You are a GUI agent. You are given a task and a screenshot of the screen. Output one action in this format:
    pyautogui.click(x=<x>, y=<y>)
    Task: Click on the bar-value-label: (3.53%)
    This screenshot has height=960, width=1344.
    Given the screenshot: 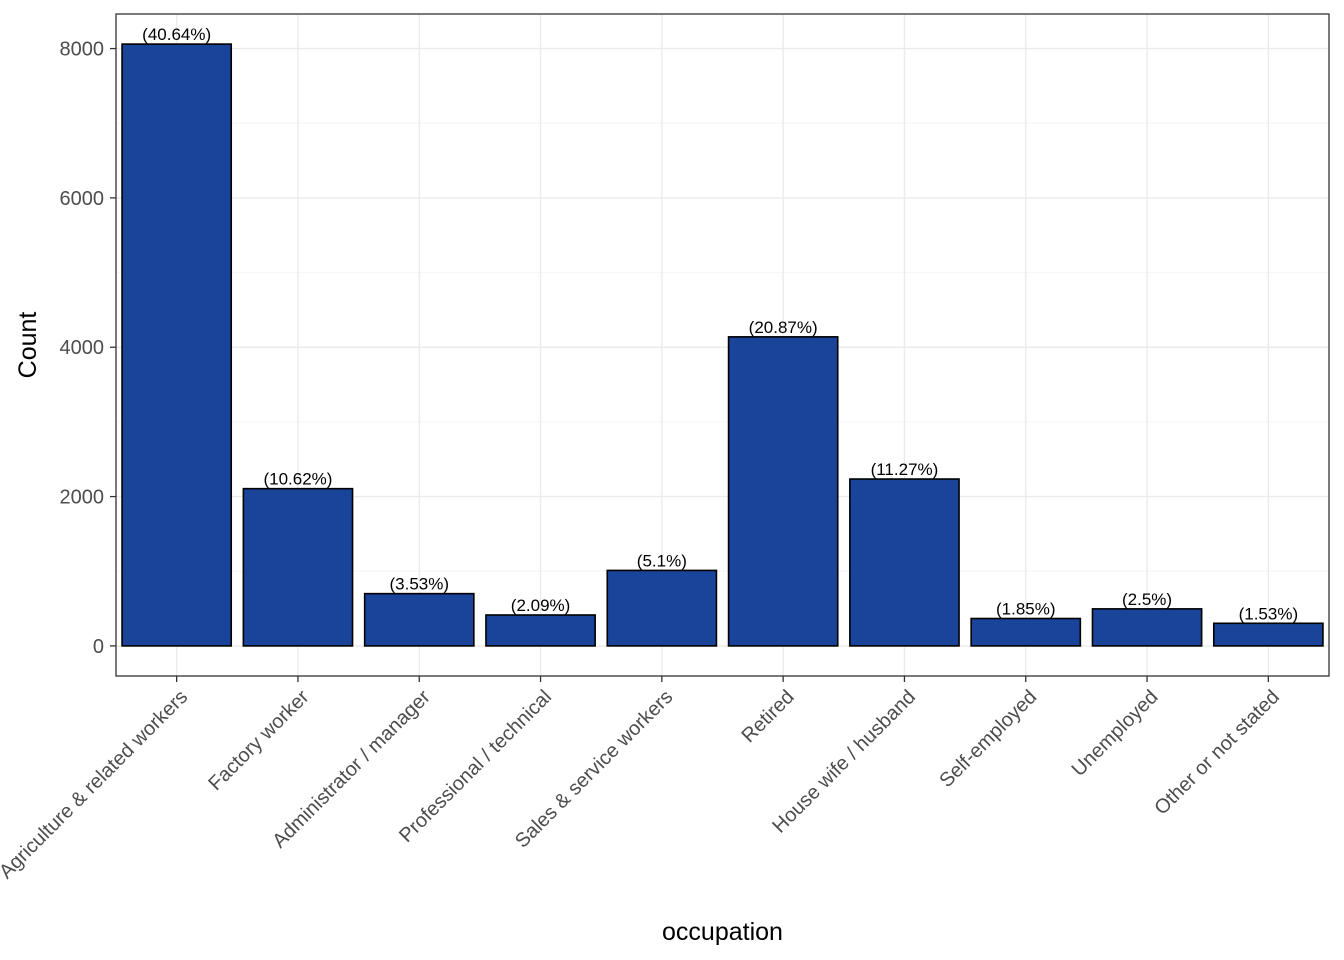 What is the action you would take?
    pyautogui.click(x=419, y=584)
    